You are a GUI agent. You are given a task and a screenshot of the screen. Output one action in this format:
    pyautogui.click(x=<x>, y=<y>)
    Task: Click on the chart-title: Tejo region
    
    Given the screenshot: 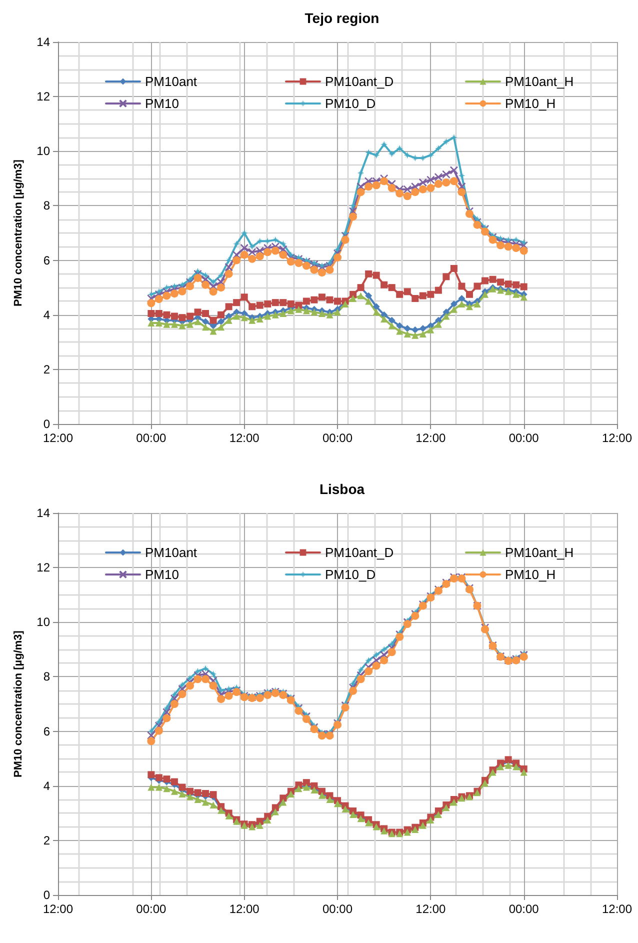 What is the action you would take?
    pyautogui.click(x=342, y=18)
    